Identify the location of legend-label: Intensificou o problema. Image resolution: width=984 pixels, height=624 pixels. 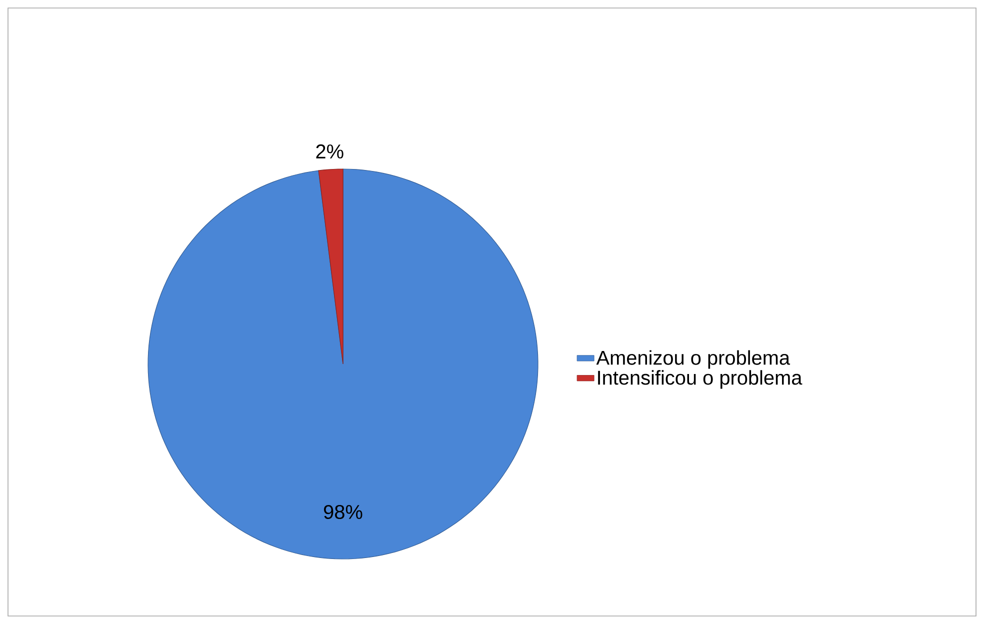
(700, 379).